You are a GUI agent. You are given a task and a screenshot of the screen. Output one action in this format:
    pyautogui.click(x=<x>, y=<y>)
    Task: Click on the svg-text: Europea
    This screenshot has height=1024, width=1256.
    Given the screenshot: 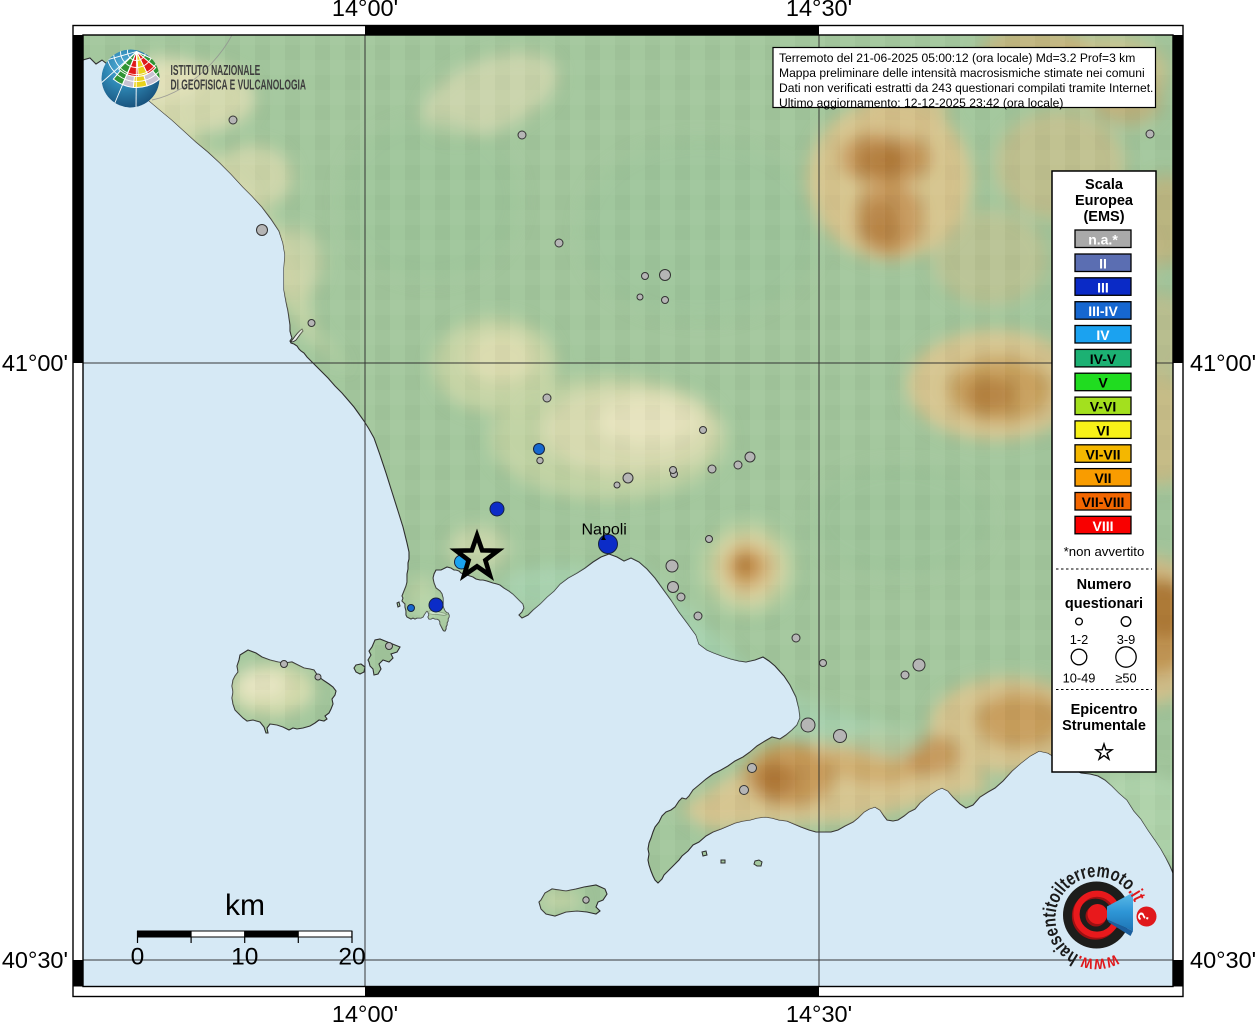 What is the action you would take?
    pyautogui.click(x=1104, y=201)
    